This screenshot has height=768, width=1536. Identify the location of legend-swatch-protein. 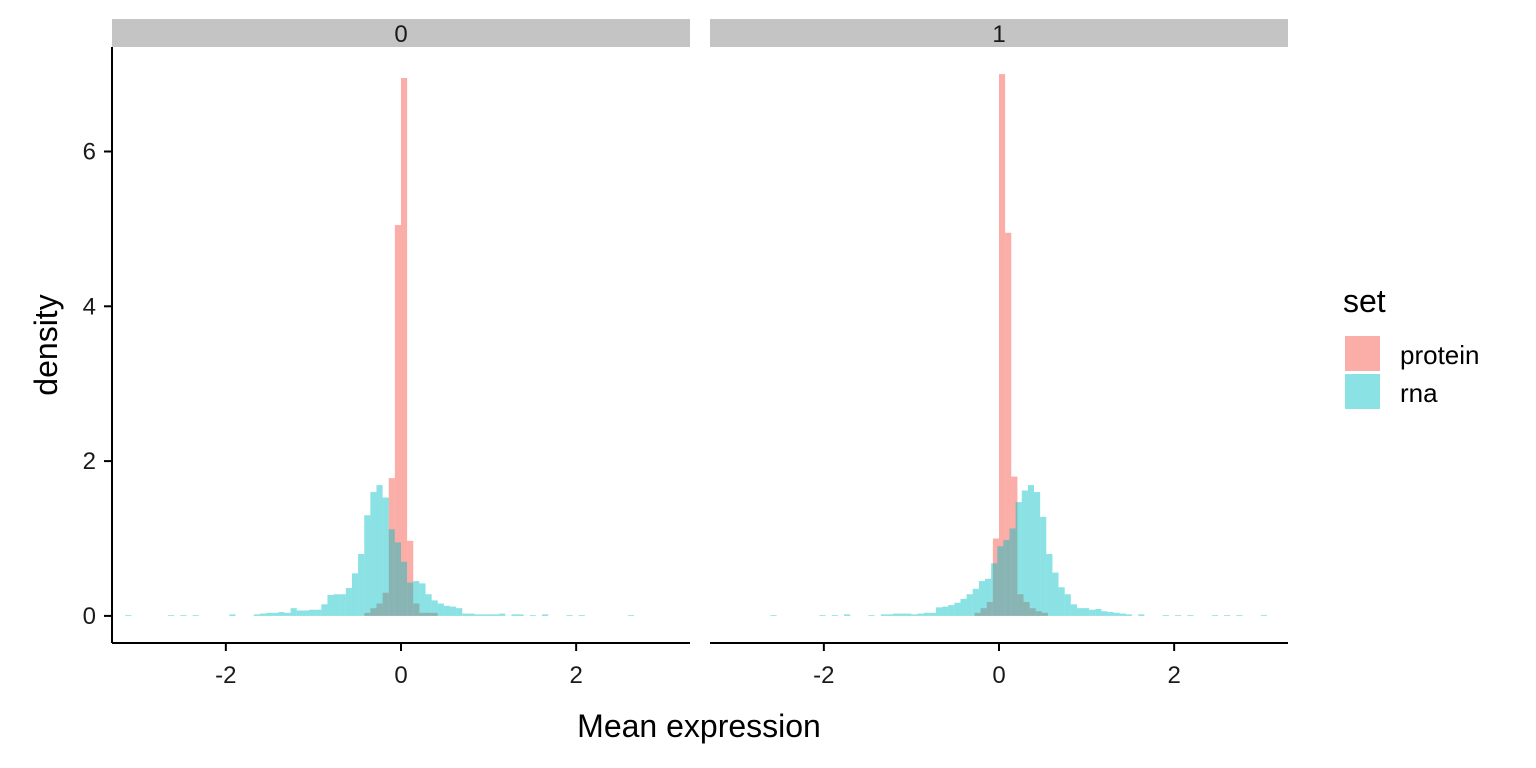
(1362, 353).